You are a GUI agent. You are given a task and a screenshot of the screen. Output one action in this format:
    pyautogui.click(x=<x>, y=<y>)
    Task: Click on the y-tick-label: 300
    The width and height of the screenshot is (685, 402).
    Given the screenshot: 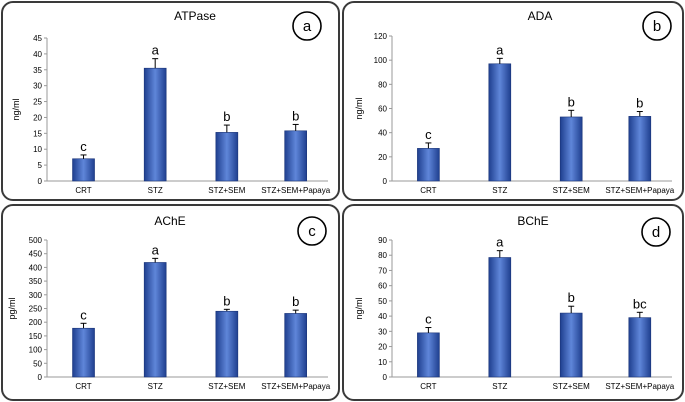 What is the action you would take?
    pyautogui.click(x=36, y=295)
    